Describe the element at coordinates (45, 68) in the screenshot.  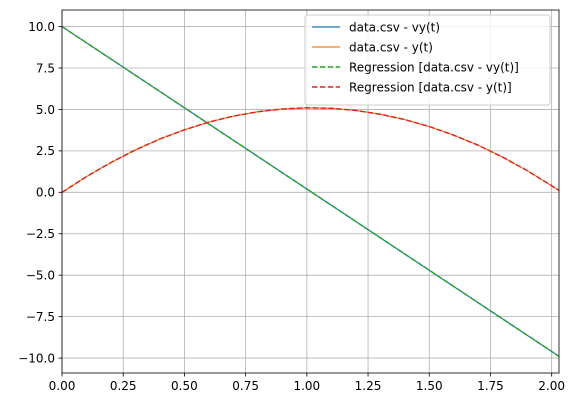
I see `y-tick-label: 7.5` at that location.